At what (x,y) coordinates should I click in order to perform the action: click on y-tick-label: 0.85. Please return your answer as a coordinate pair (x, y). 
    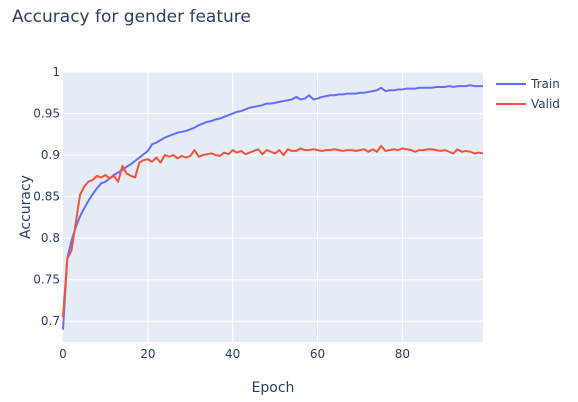
    Looking at the image, I should click on (46, 197).